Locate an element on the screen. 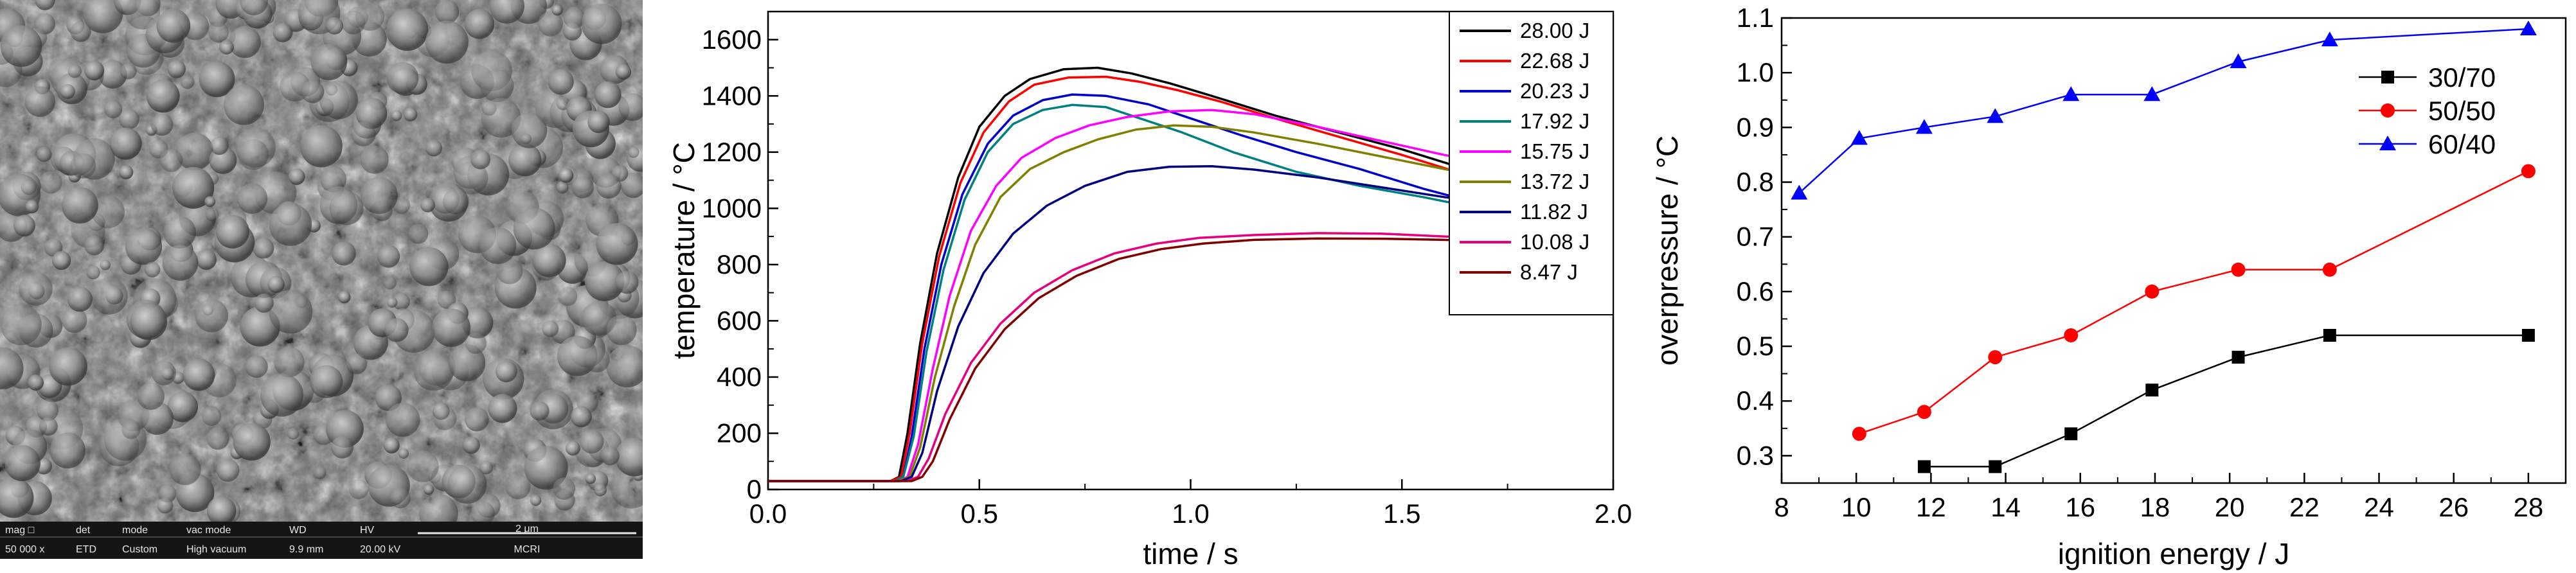  legend-label: 60/40 is located at coordinates (2462, 144).